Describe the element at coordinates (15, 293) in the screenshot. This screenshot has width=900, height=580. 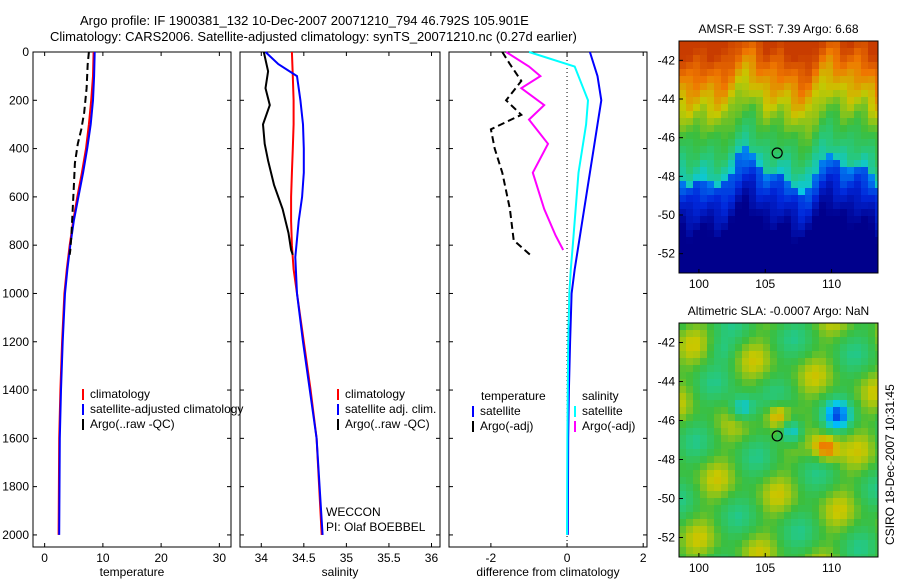
I see `y-tick-label: 1000` at that location.